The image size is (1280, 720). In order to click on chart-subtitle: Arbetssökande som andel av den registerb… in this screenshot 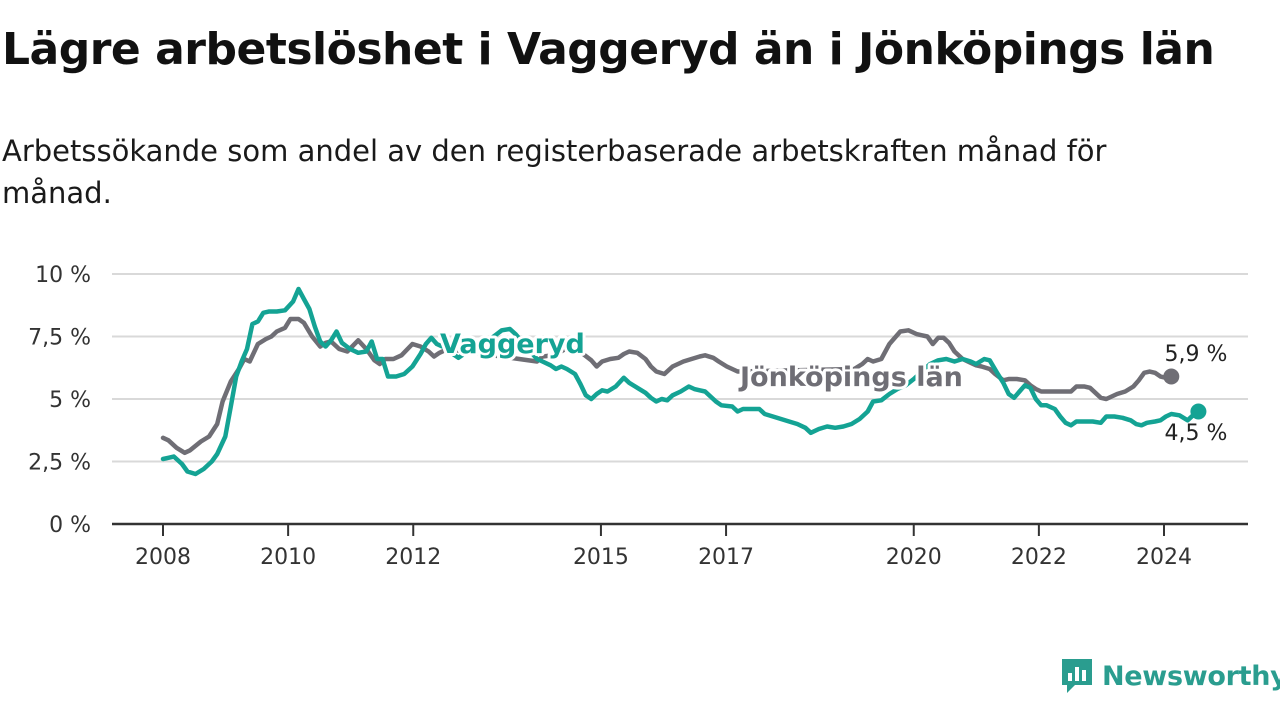, I will do `click(554, 172)`.